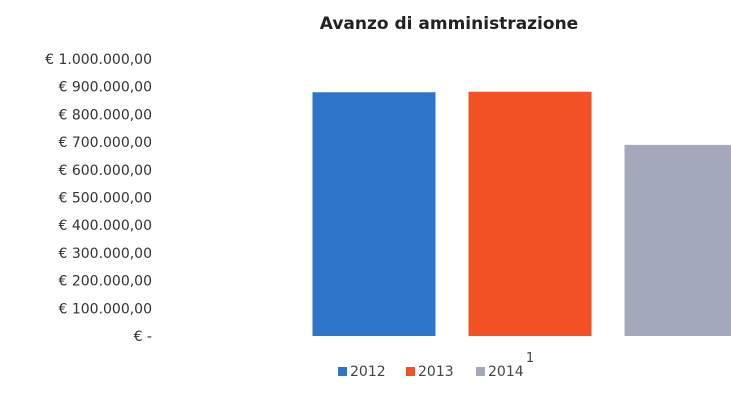 The height and width of the screenshot is (407, 731). What do you see at coordinates (374, 214) in the screenshot?
I see `bar-2012` at bounding box center [374, 214].